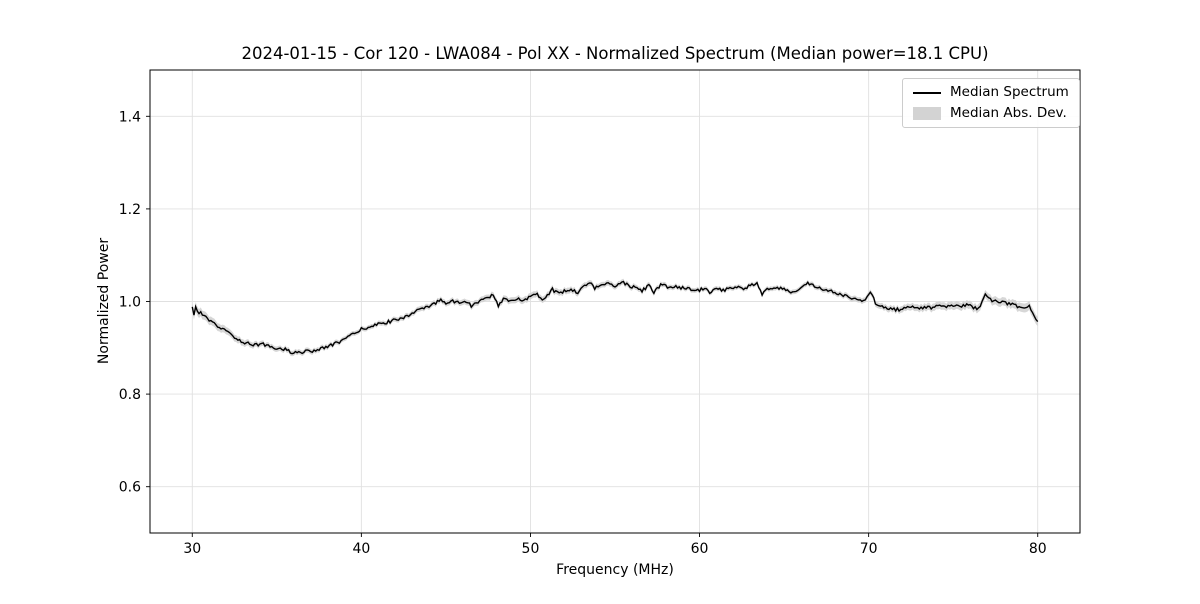 This screenshot has height=604, width=1200. Describe the element at coordinates (130, 210) in the screenshot. I see `y-tick-label-1.2: 1.2` at that location.